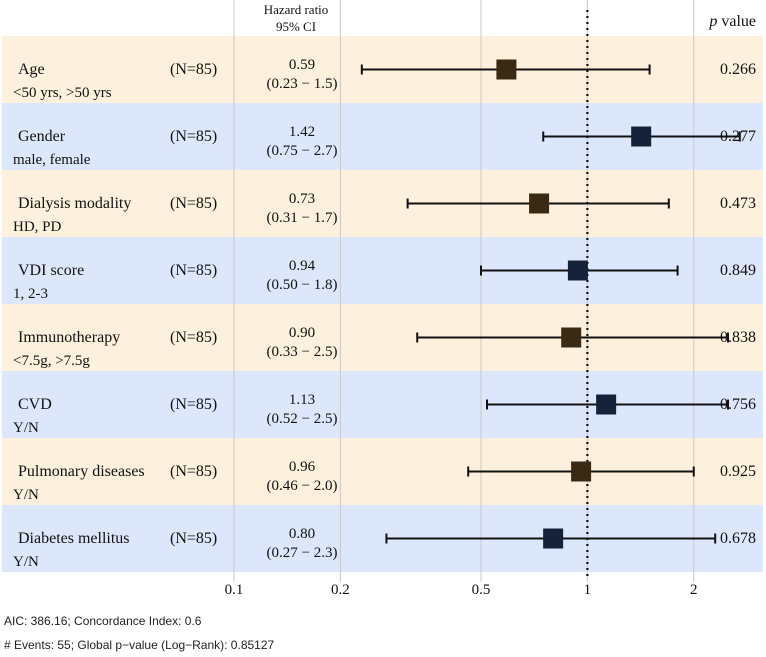 This screenshot has width=766, height=657. I want to click on row-ci-label: (0.33 − 2.5), so click(302, 352).